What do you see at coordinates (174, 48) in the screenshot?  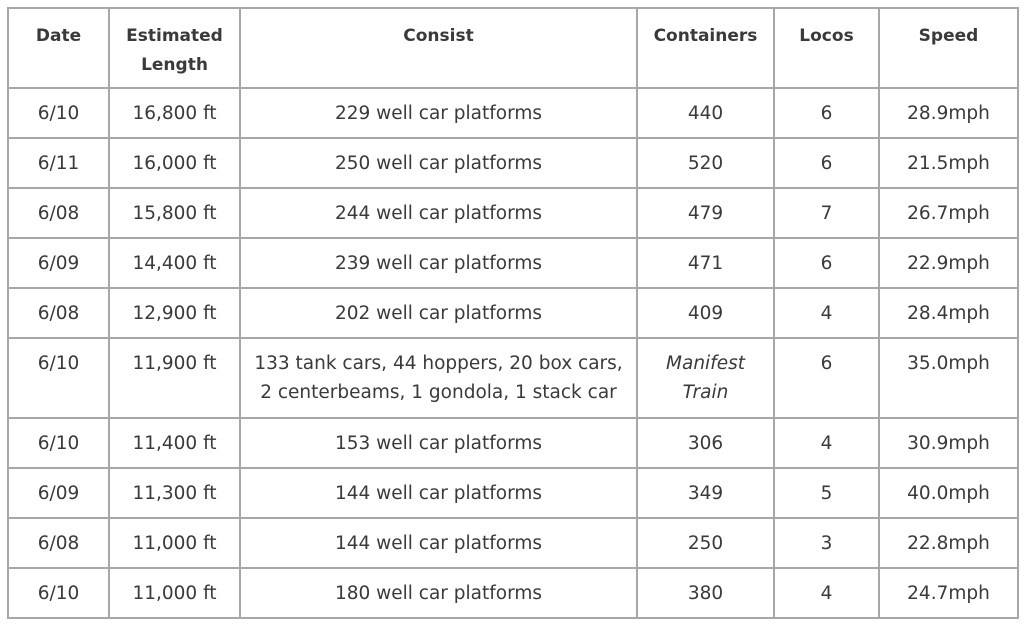 I see `header-estimated-length: Estimated Length` at bounding box center [174, 48].